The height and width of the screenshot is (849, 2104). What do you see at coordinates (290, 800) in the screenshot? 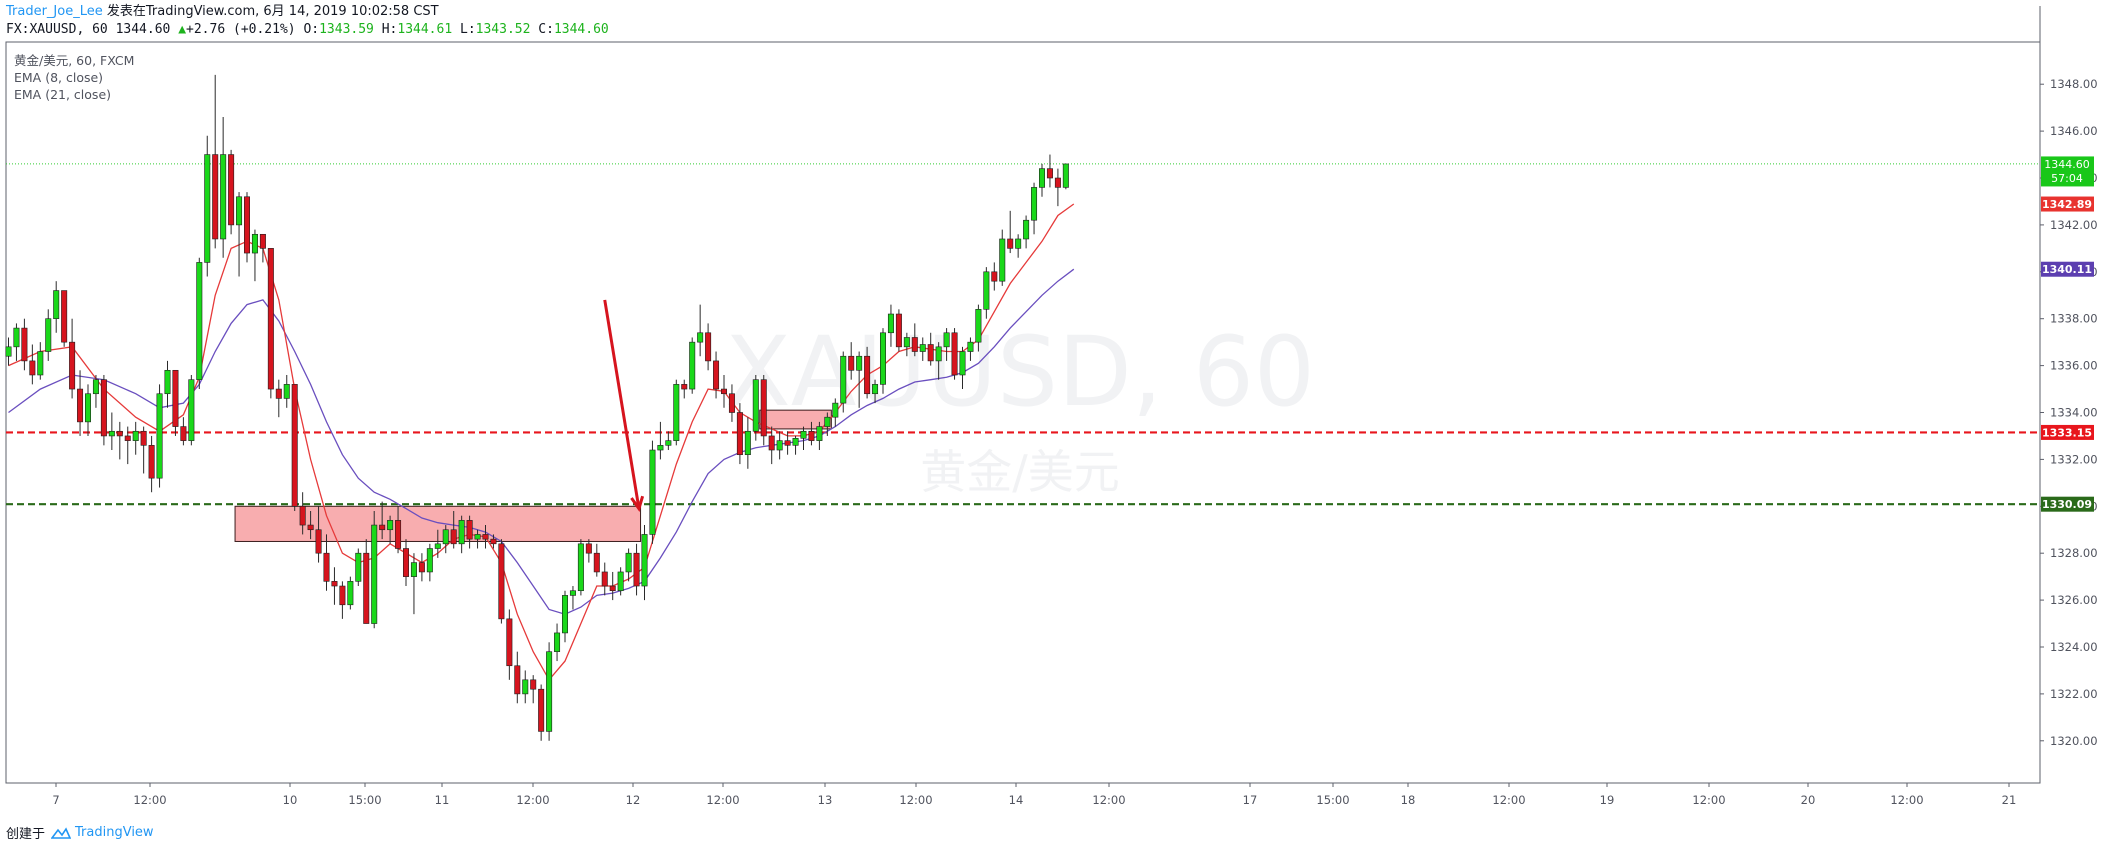
I see `x-tick-label: 10` at bounding box center [290, 800].